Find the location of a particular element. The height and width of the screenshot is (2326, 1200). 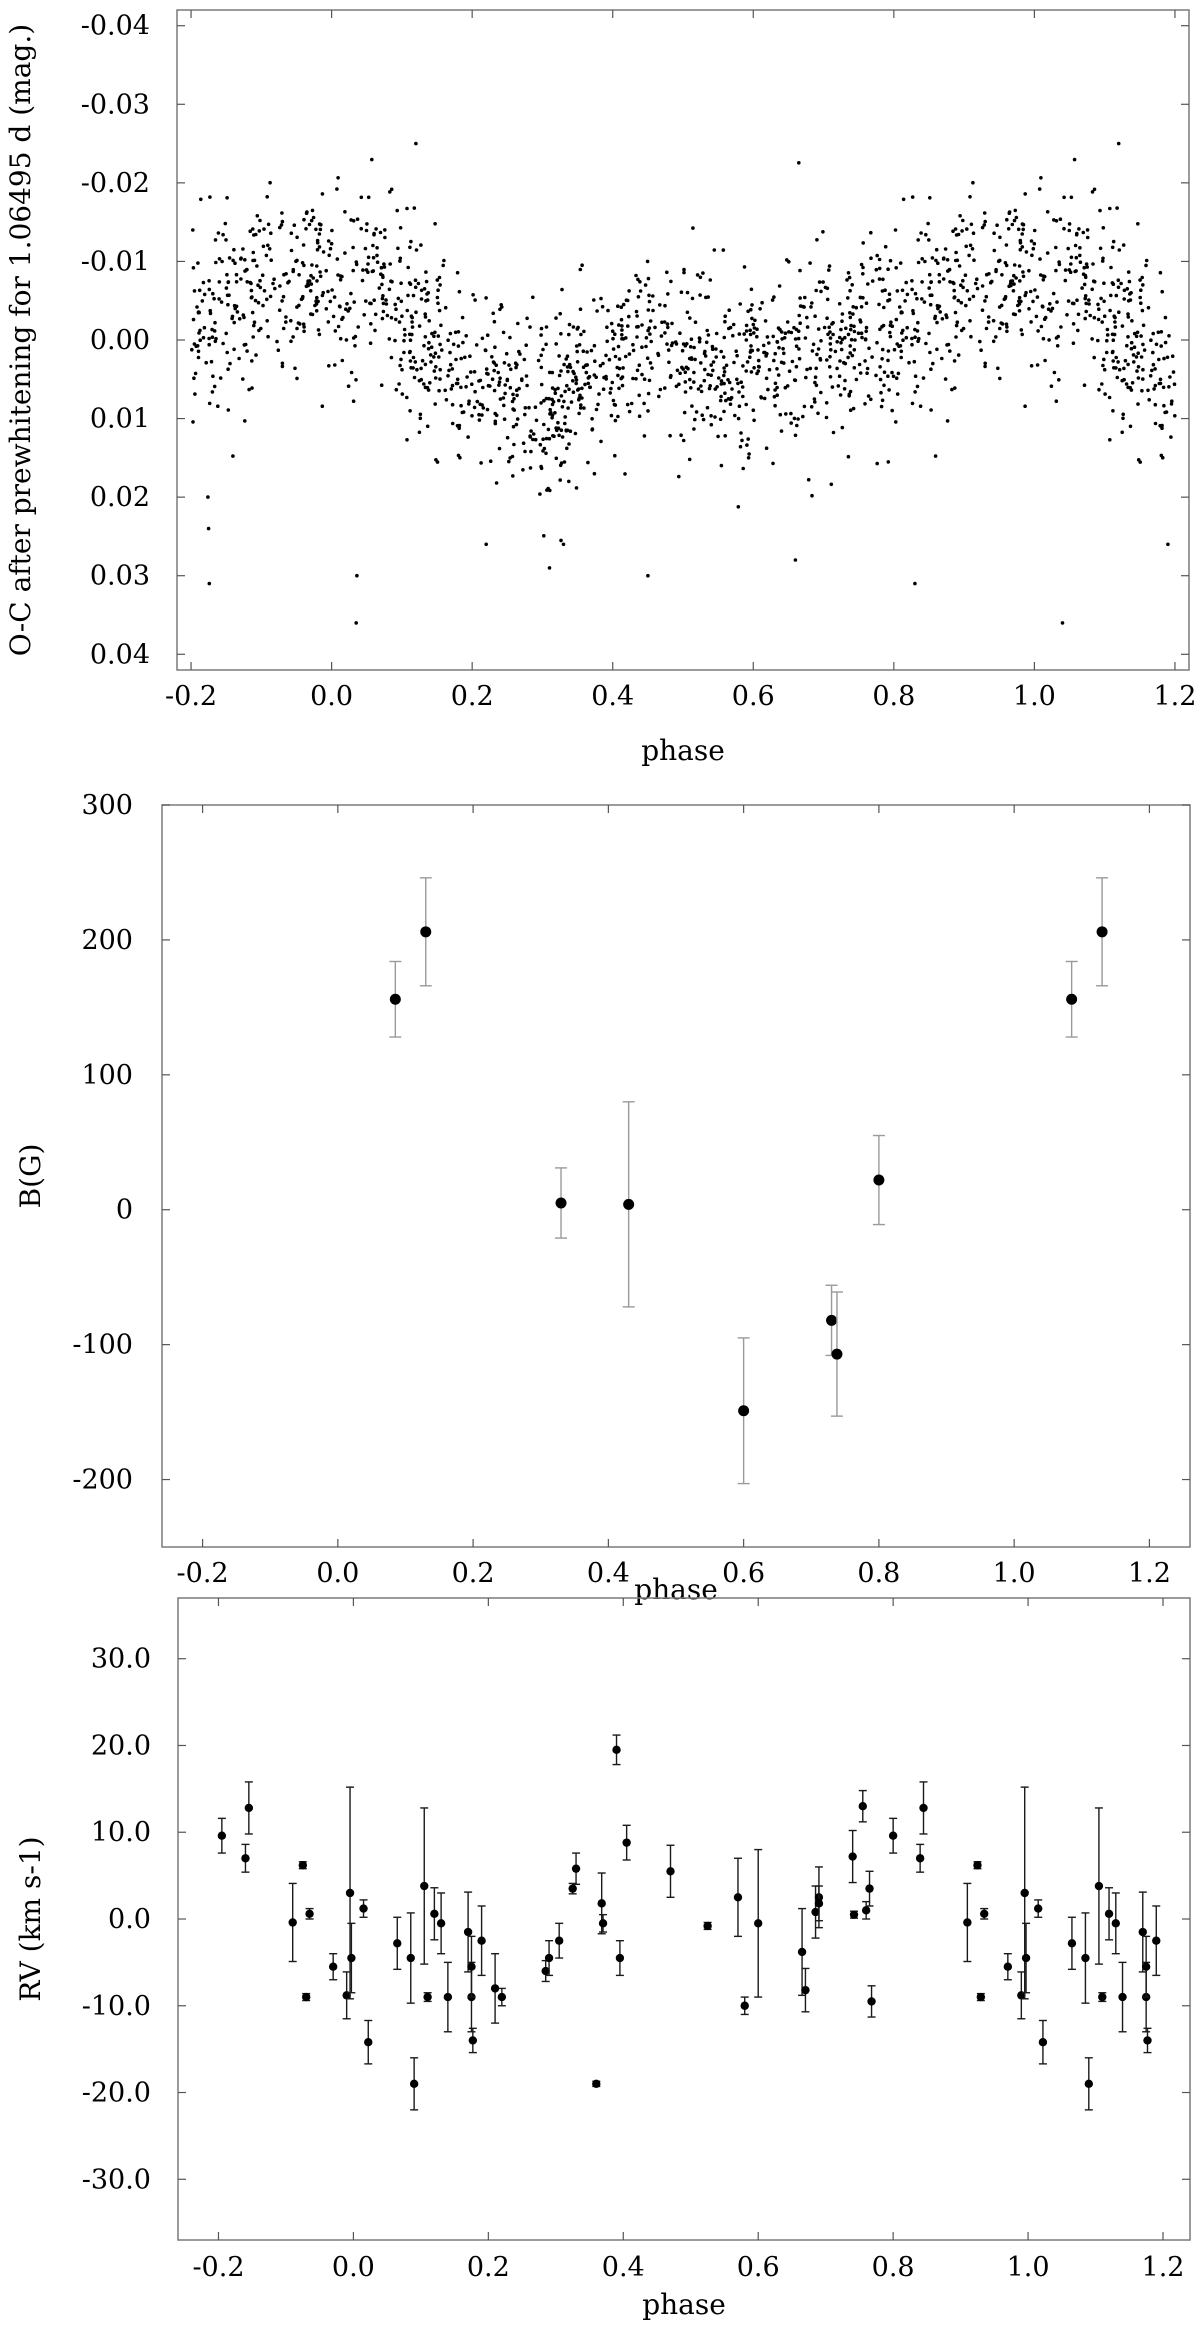

bfield-point is located at coordinates (425, 932).